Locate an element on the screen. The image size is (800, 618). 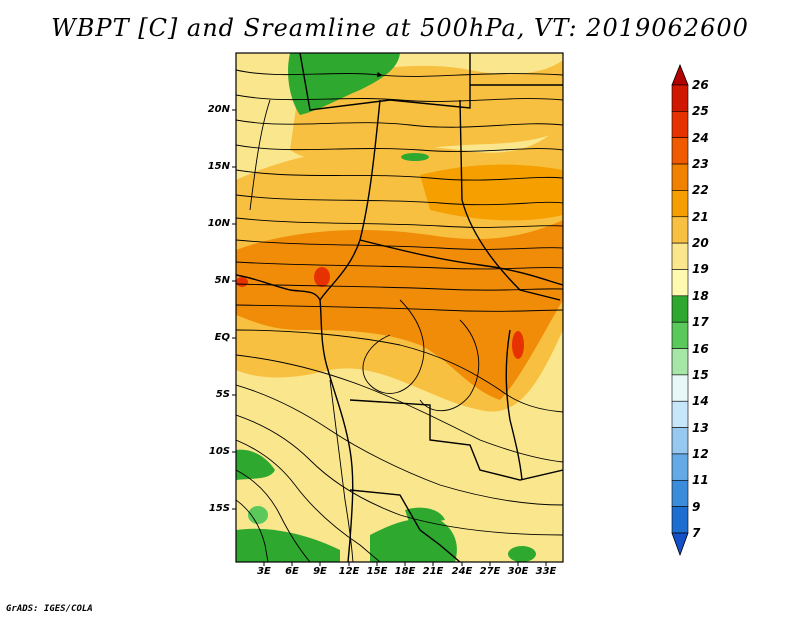
colorbar-level-label: 11 is located at coordinates (700, 480).